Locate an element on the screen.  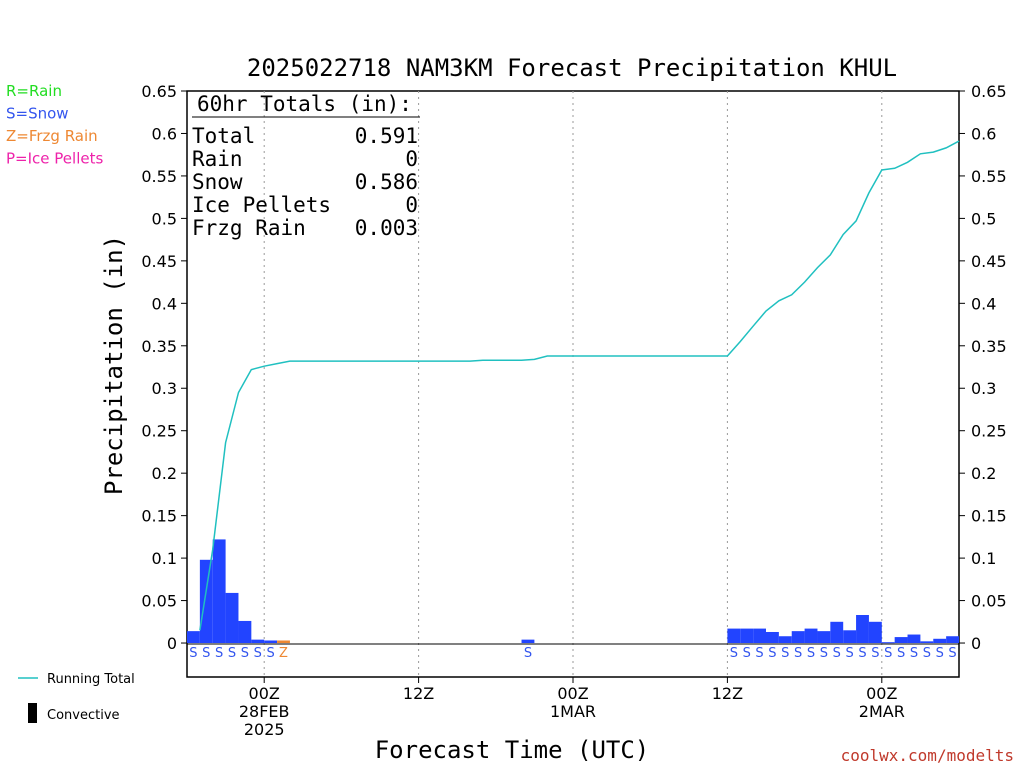
y-tick-label-left: 0.1 is located at coordinates (164, 558).